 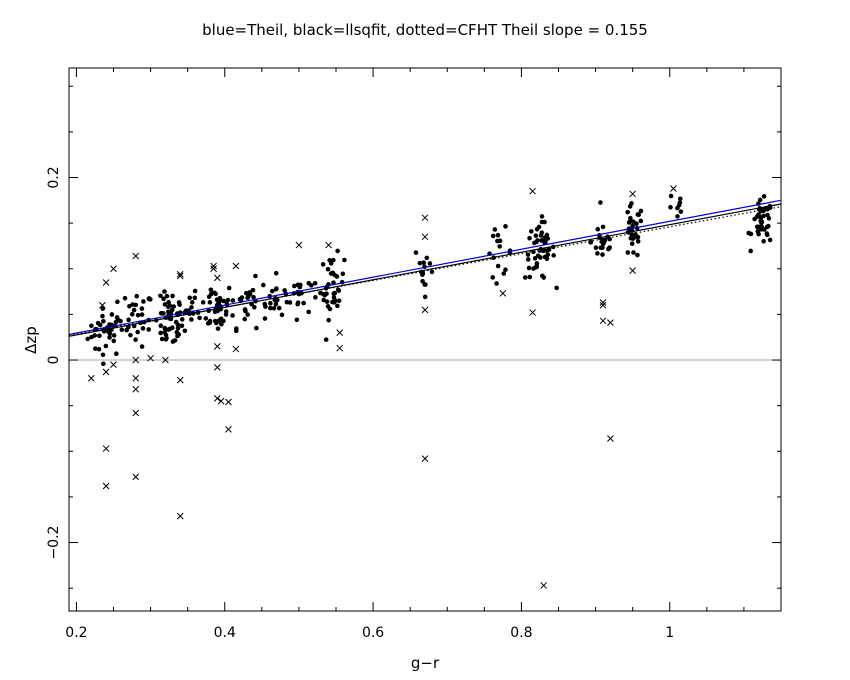 What do you see at coordinates (54, 360) in the screenshot?
I see `y-tick-label: 0` at bounding box center [54, 360].